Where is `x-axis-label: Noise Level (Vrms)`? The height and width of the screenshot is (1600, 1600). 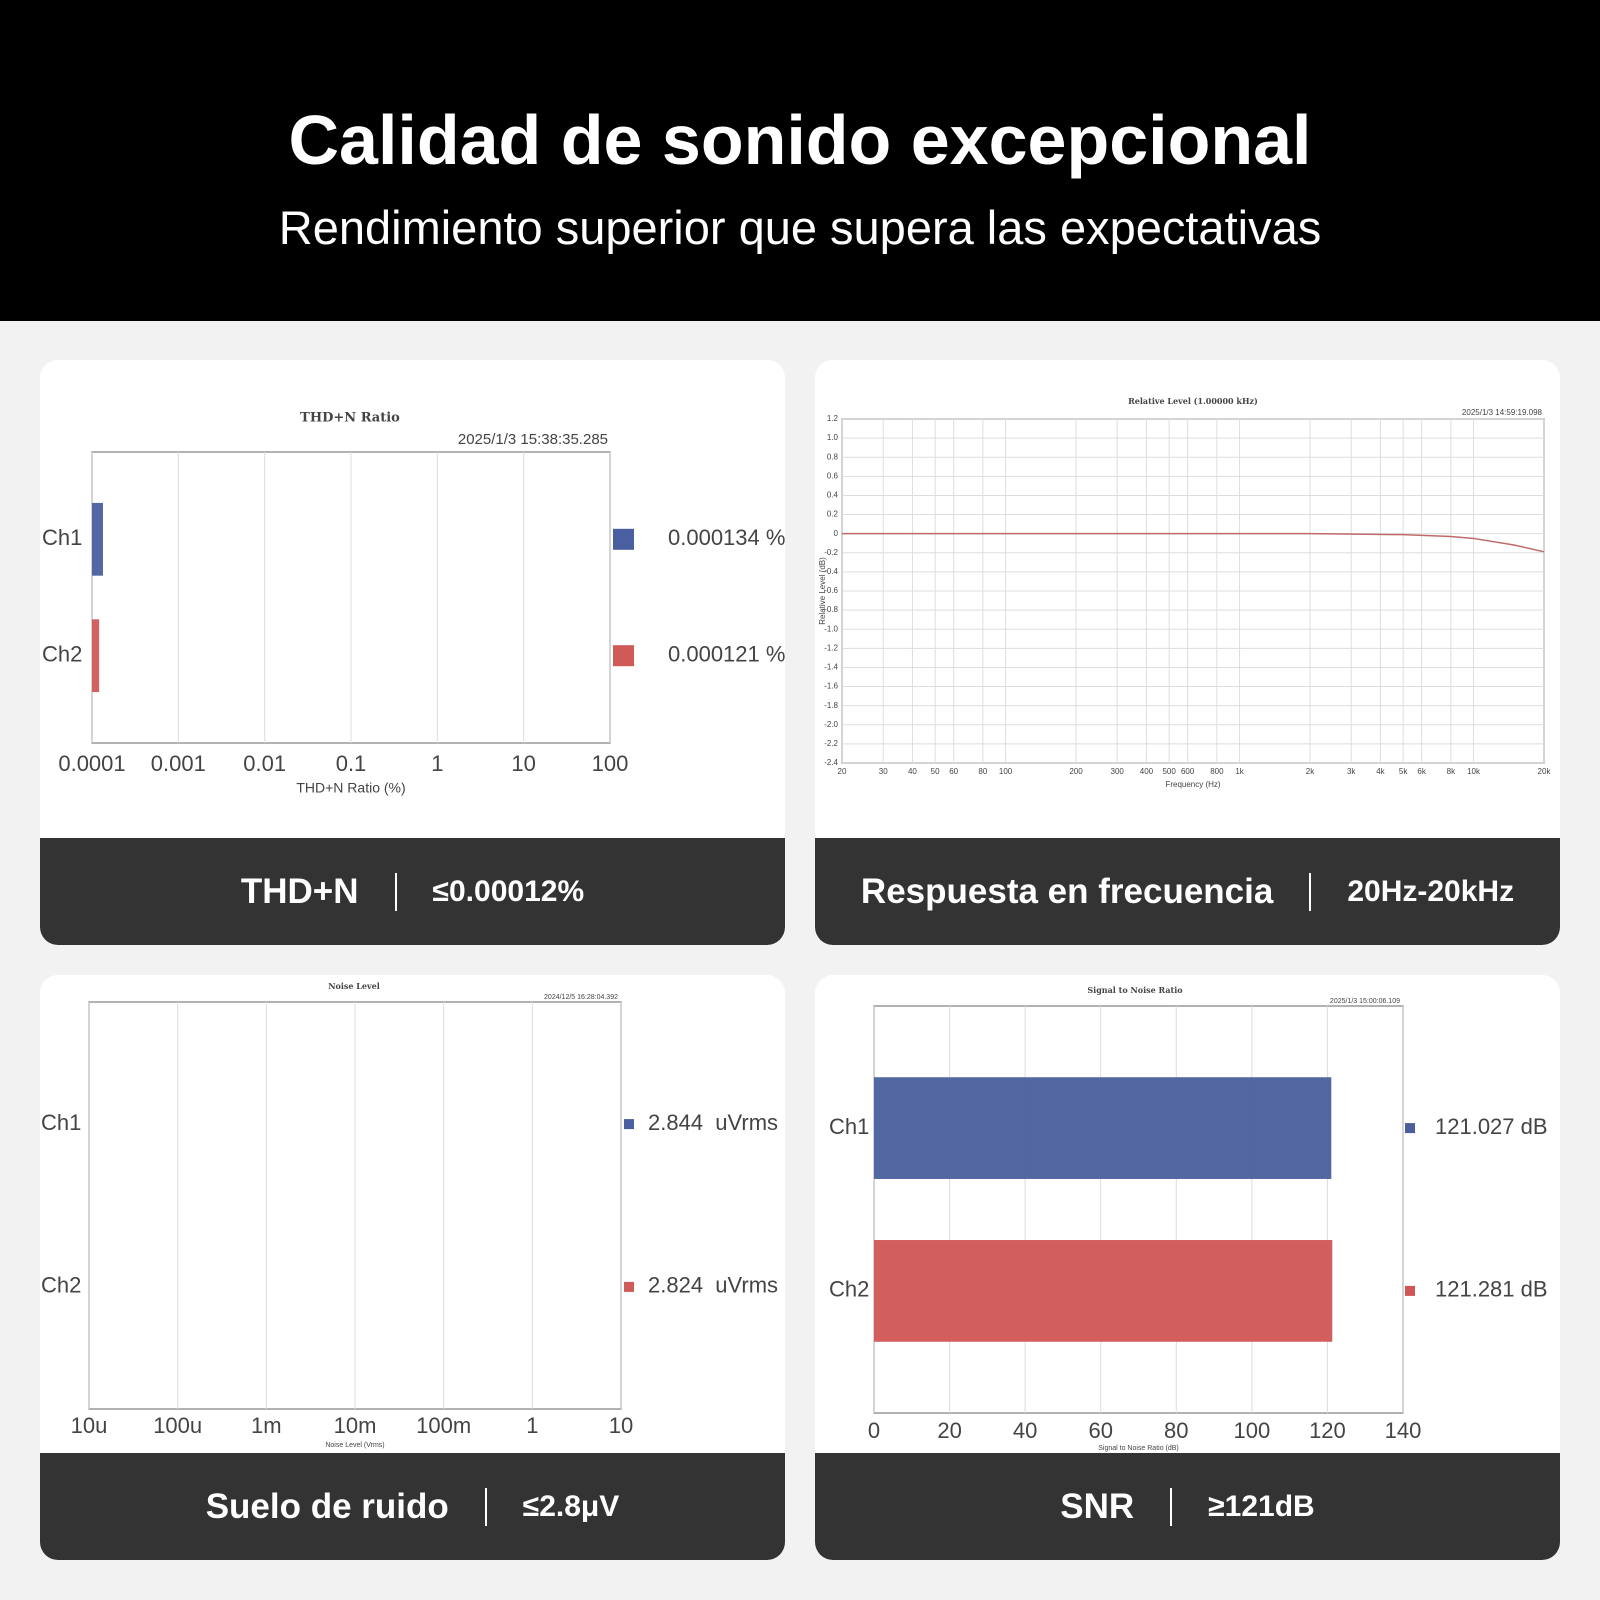
x-axis-label: Noise Level (Vrms) is located at coordinates (354, 1445).